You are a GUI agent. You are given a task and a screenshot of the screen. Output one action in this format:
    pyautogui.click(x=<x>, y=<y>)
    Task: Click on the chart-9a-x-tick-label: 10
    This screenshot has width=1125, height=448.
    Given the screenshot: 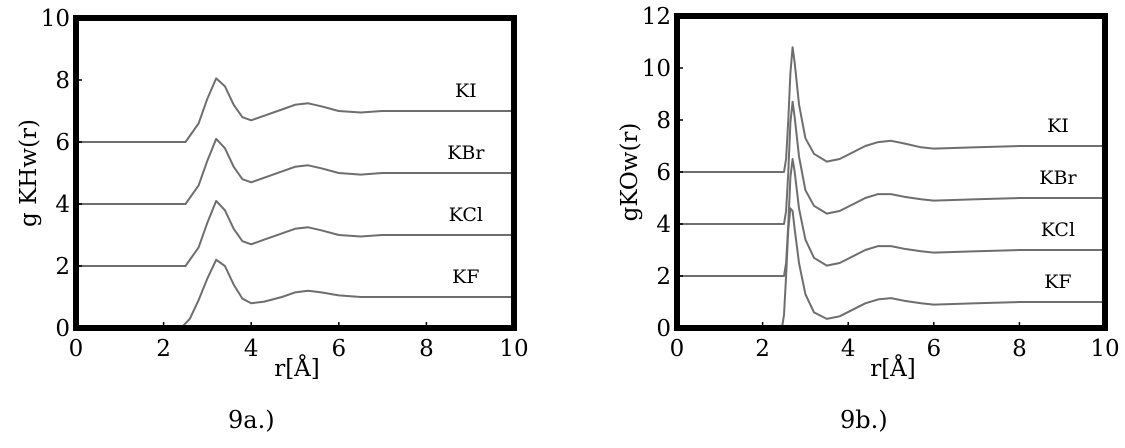 What is the action you would take?
    pyautogui.click(x=513, y=349)
    